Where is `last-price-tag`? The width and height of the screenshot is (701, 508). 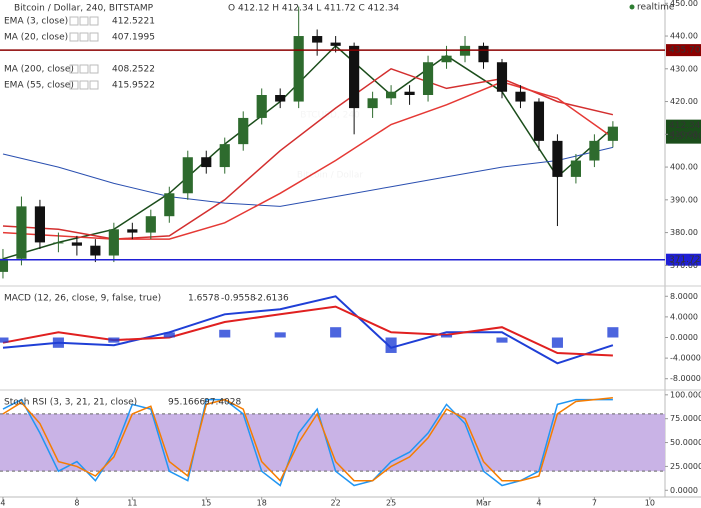 last-price-tag is located at coordinates (683, 131).